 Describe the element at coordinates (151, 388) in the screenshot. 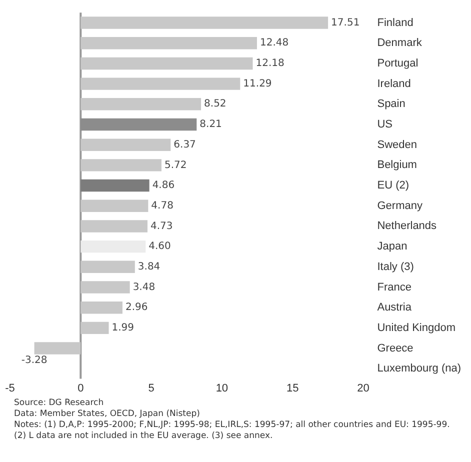

I see `x-tick-label: 5` at that location.